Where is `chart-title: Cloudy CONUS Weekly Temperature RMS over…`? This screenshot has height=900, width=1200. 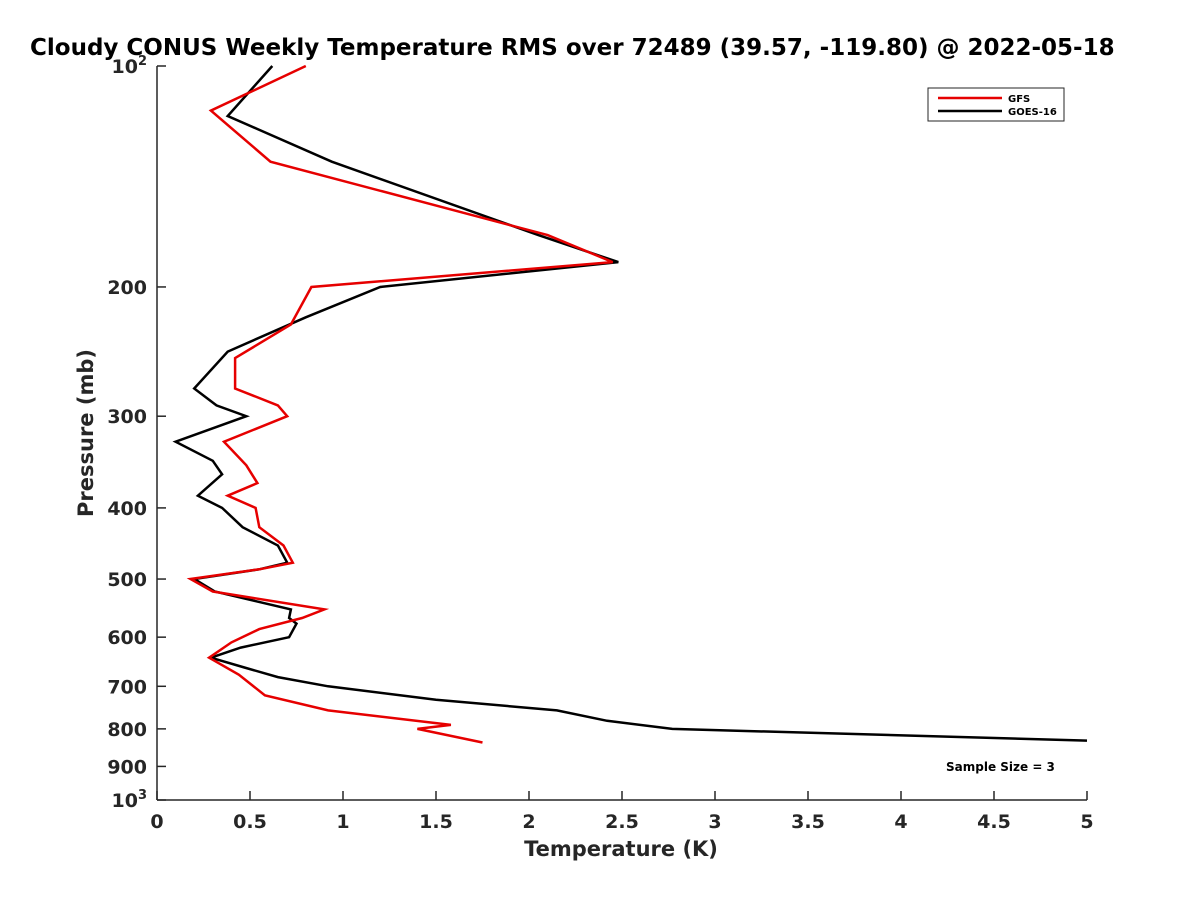 chart-title: Cloudy CONUS Weekly Temperature RMS over… is located at coordinates (572, 48).